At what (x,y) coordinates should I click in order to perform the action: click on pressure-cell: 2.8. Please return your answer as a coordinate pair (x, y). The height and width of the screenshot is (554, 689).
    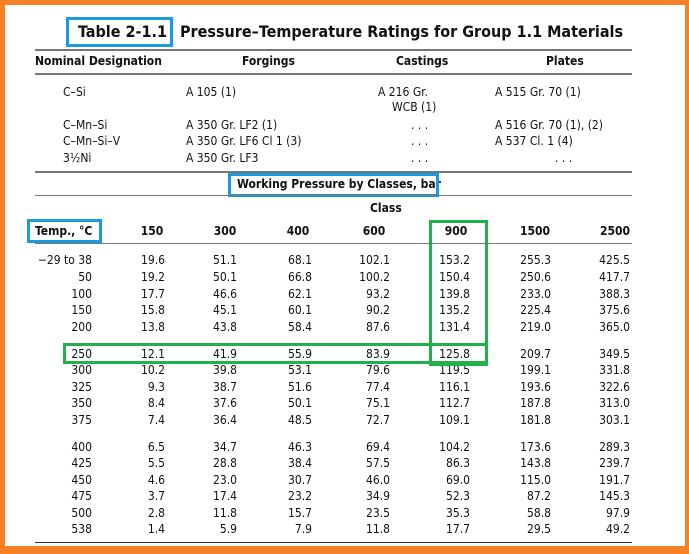
    Looking at the image, I should click on (156, 513).